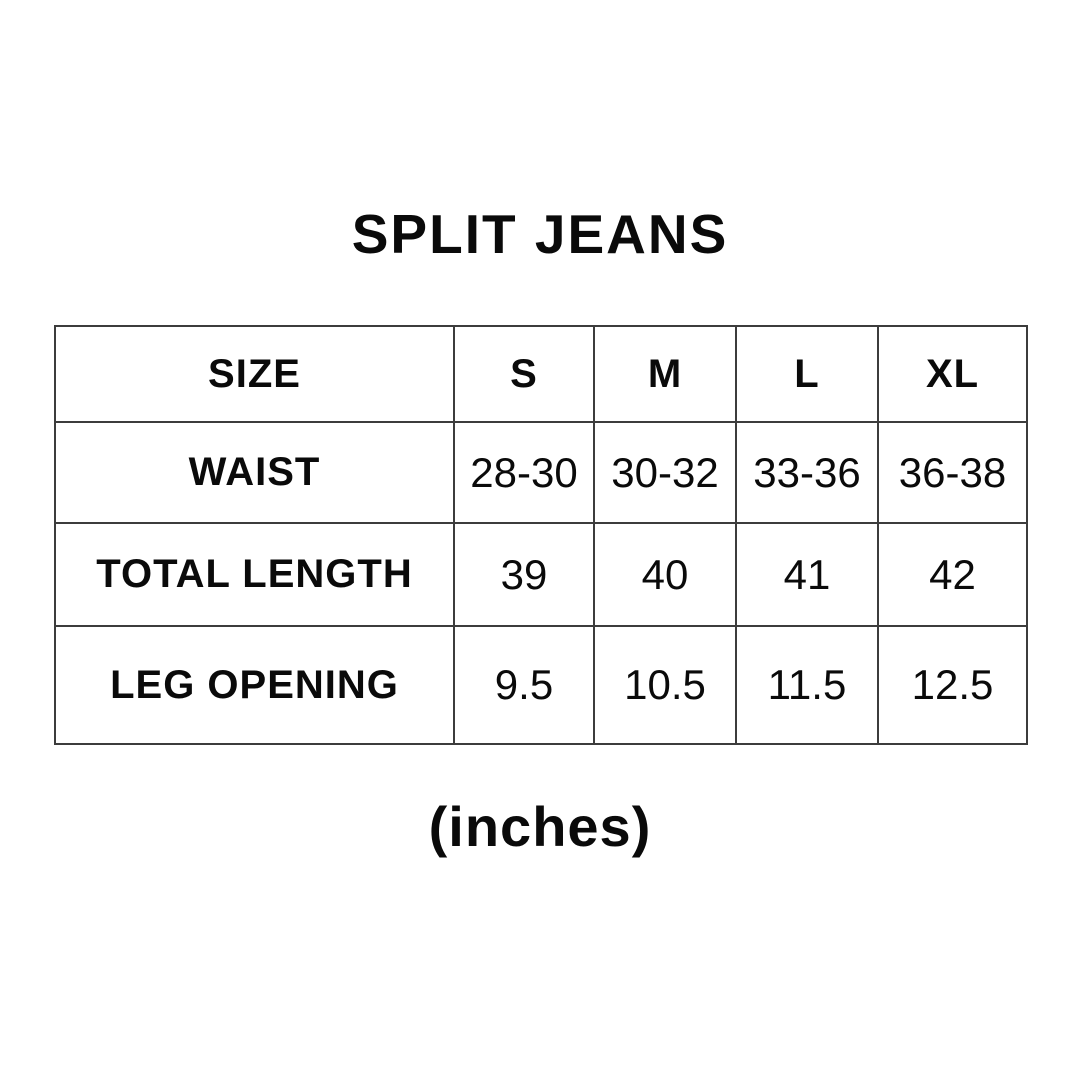 The image size is (1080, 1080). What do you see at coordinates (524, 685) in the screenshot?
I see `cell-leg-opening-s: 9.5` at bounding box center [524, 685].